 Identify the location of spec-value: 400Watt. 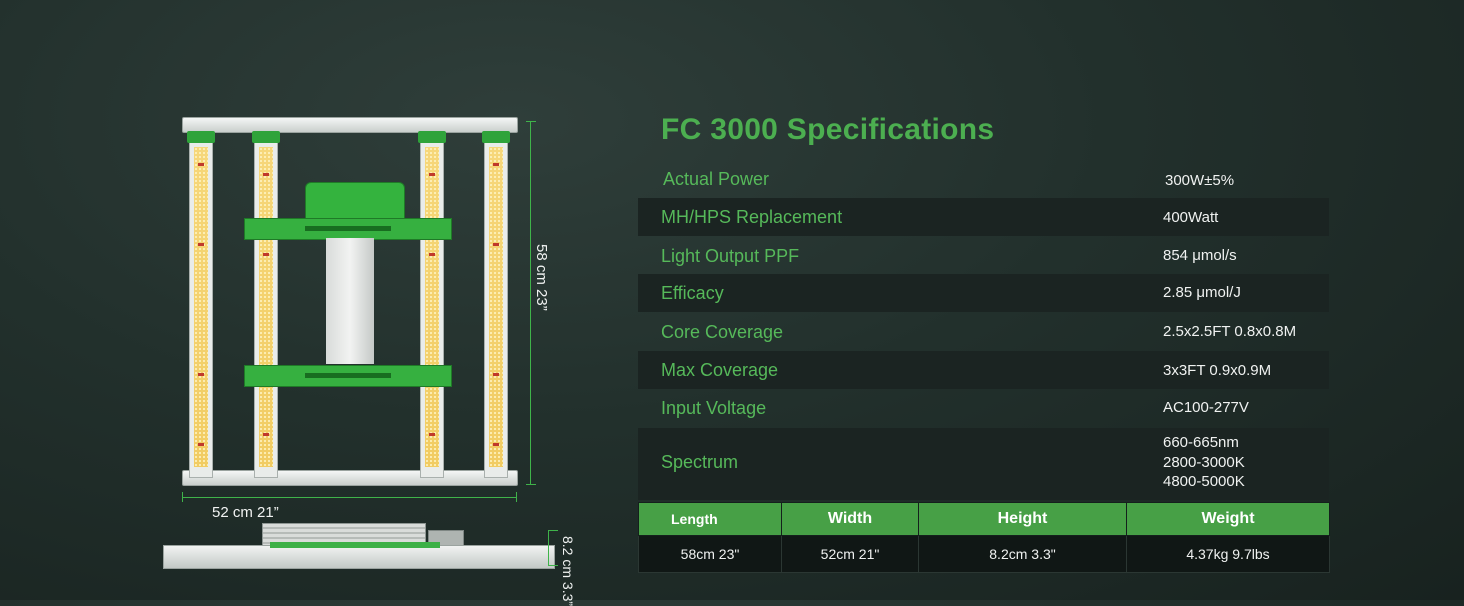
(1191, 217).